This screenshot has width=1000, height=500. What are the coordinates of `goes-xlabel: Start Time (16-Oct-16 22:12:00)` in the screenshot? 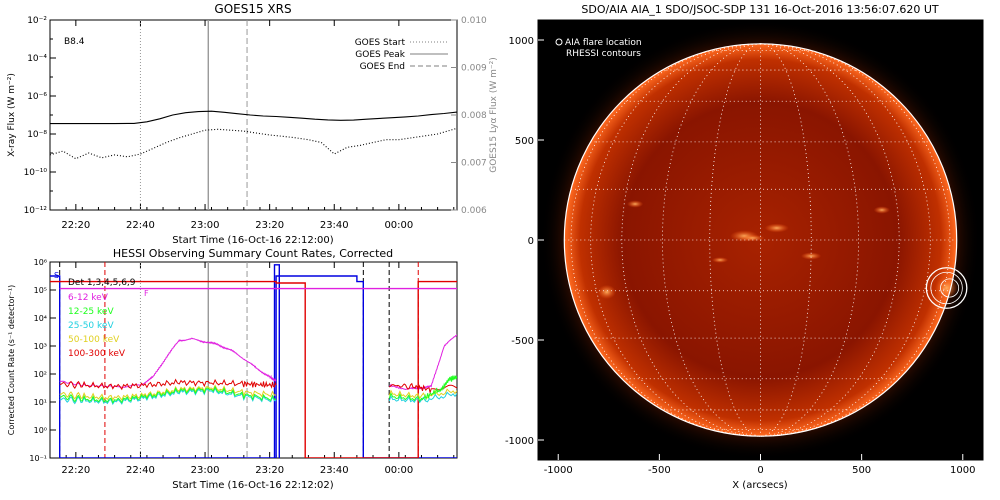 It's located at (252, 240).